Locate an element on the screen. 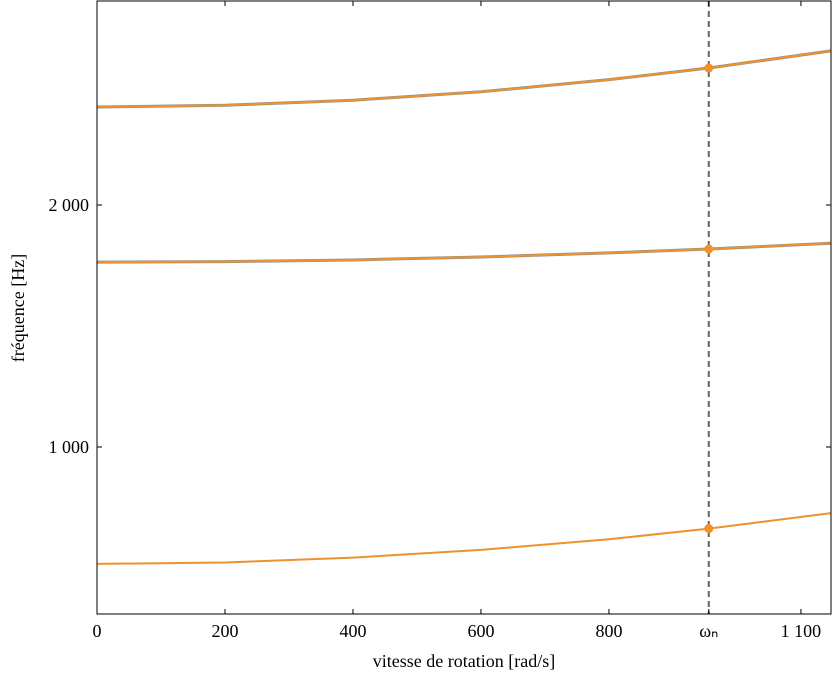  y-axis-label: fréquence [Hz] is located at coordinates (18, 308).